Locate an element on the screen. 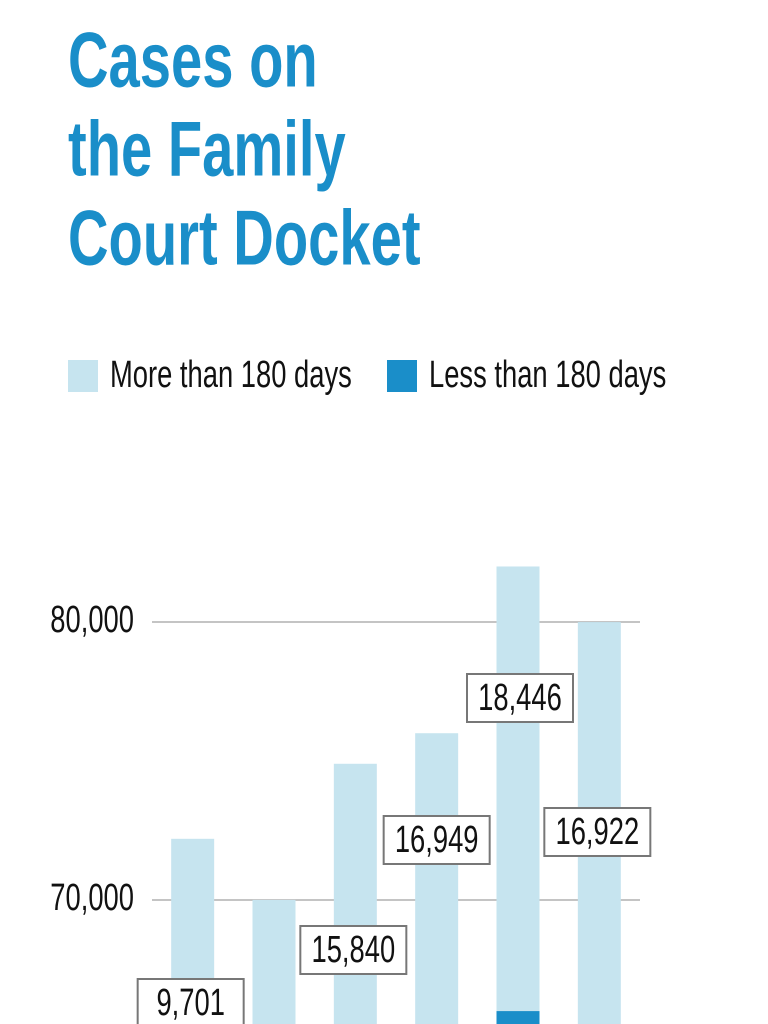  annotation: 16,949 is located at coordinates (437, 840).